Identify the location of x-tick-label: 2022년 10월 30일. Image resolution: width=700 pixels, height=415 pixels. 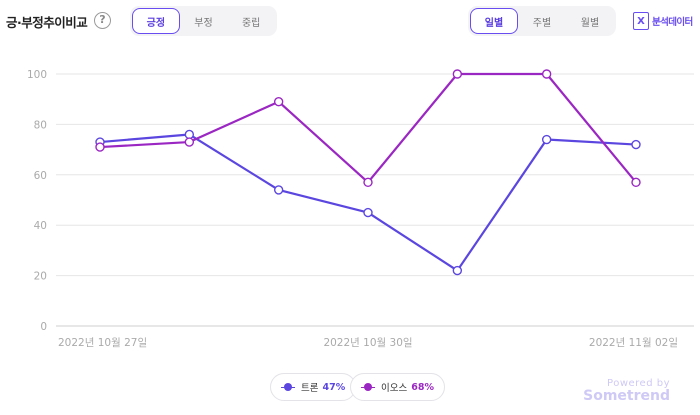
(367, 342).